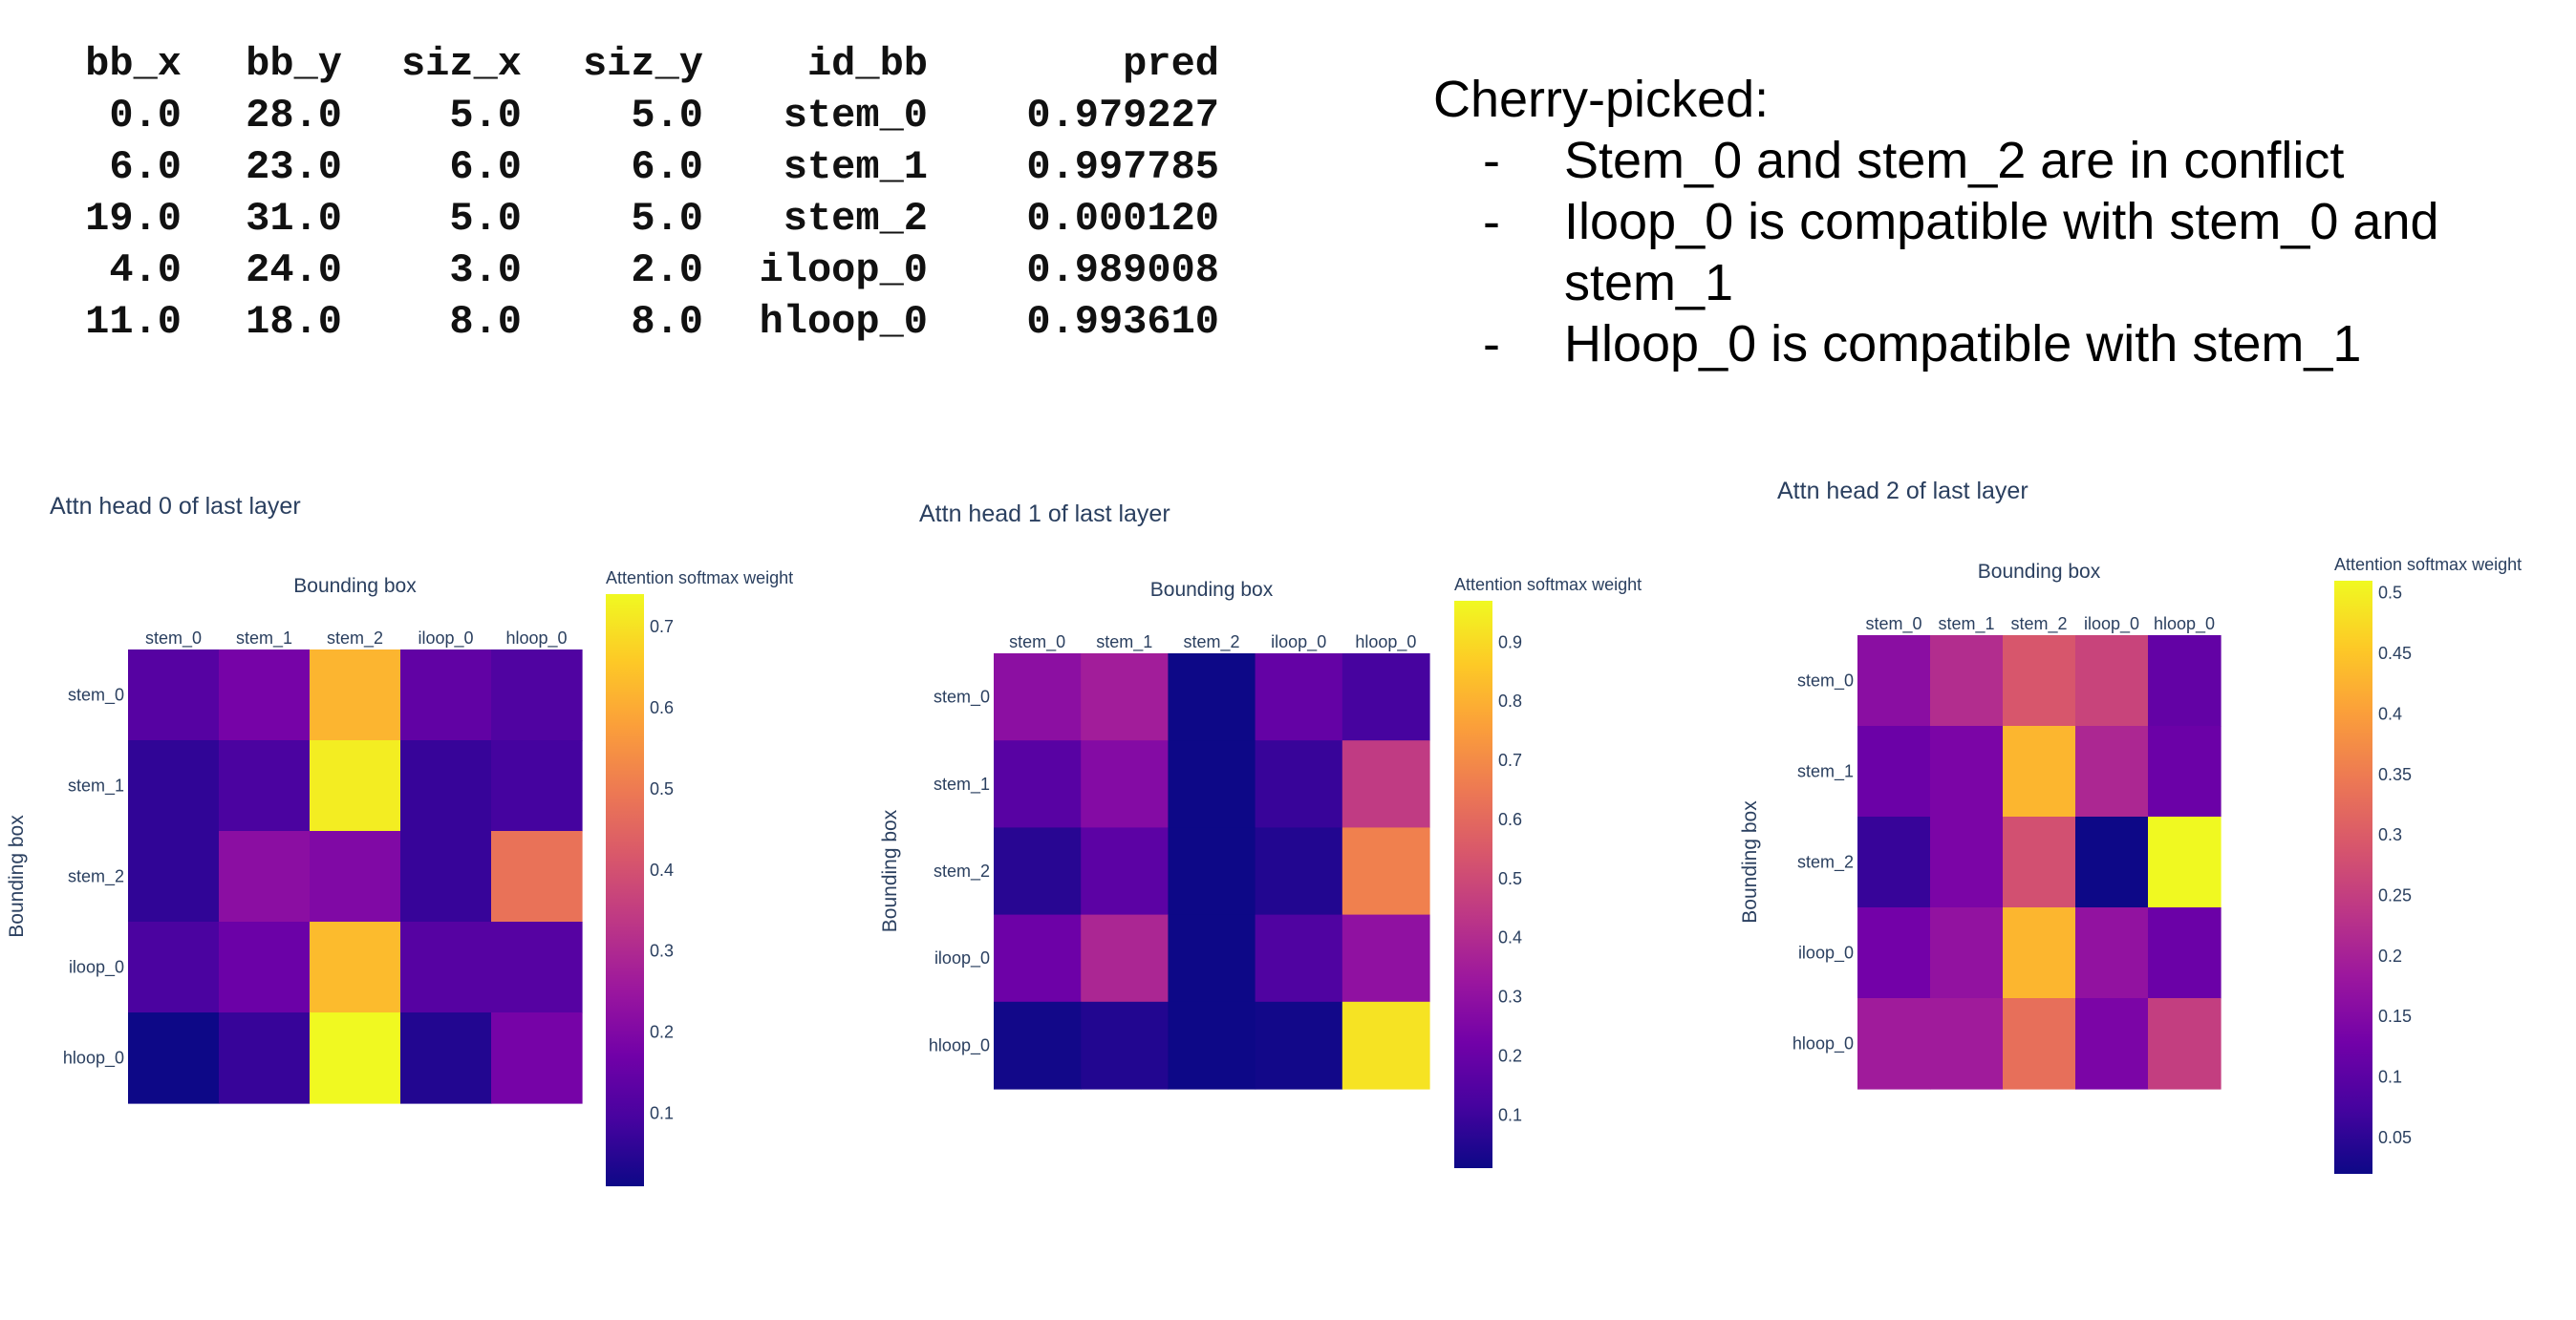 The height and width of the screenshot is (1320, 2576). What do you see at coordinates (1601, 99) in the screenshot?
I see `notes-title: Cherry-picked:` at bounding box center [1601, 99].